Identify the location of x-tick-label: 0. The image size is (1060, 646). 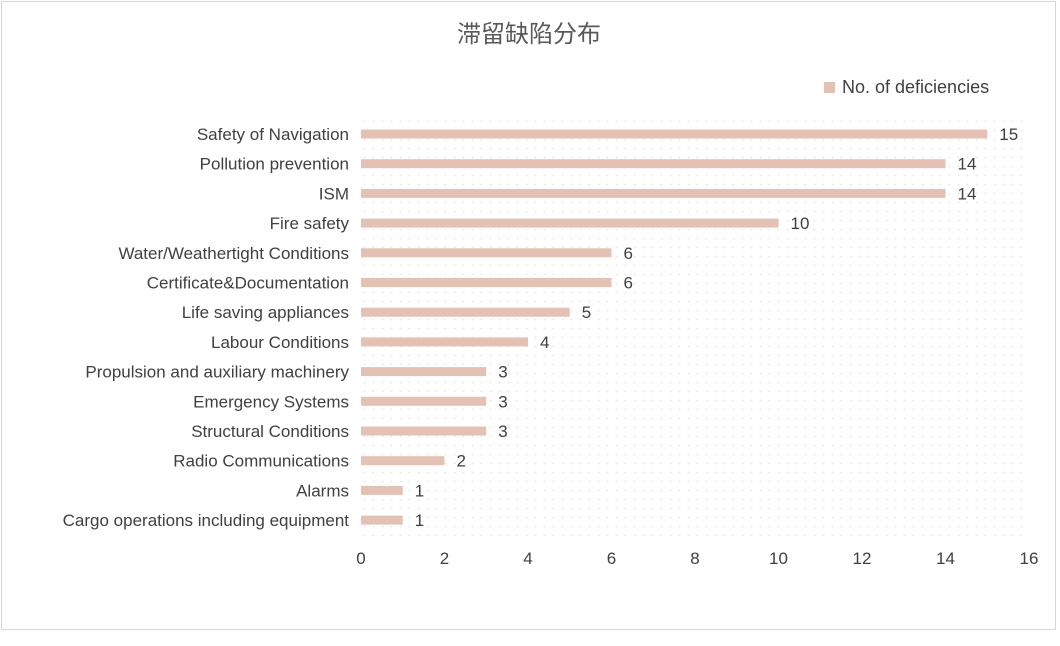
(360, 558).